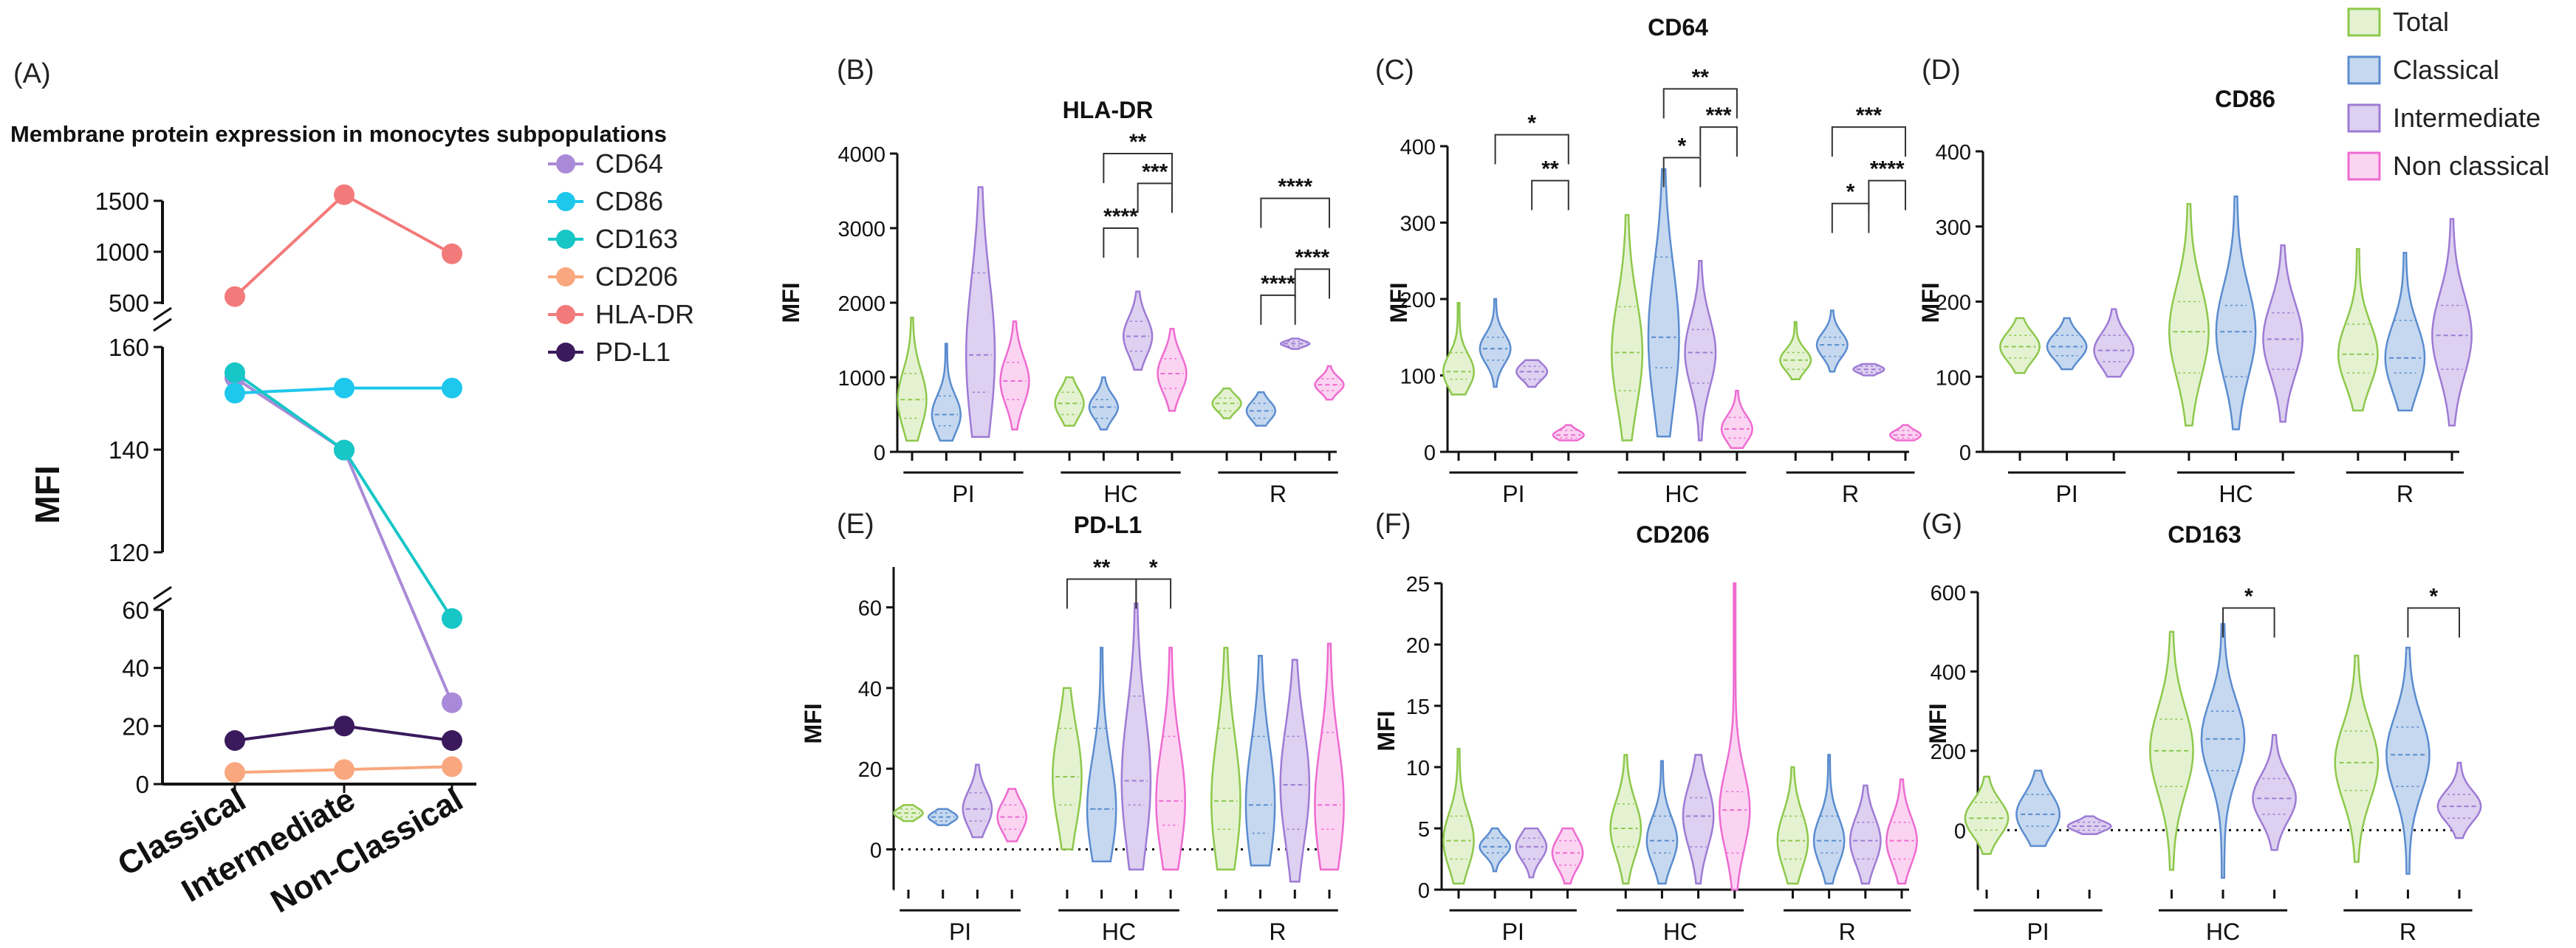 This screenshot has width=2576, height=948. Describe the element at coordinates (129, 303) in the screenshot. I see `y-tick-label: 500` at that location.